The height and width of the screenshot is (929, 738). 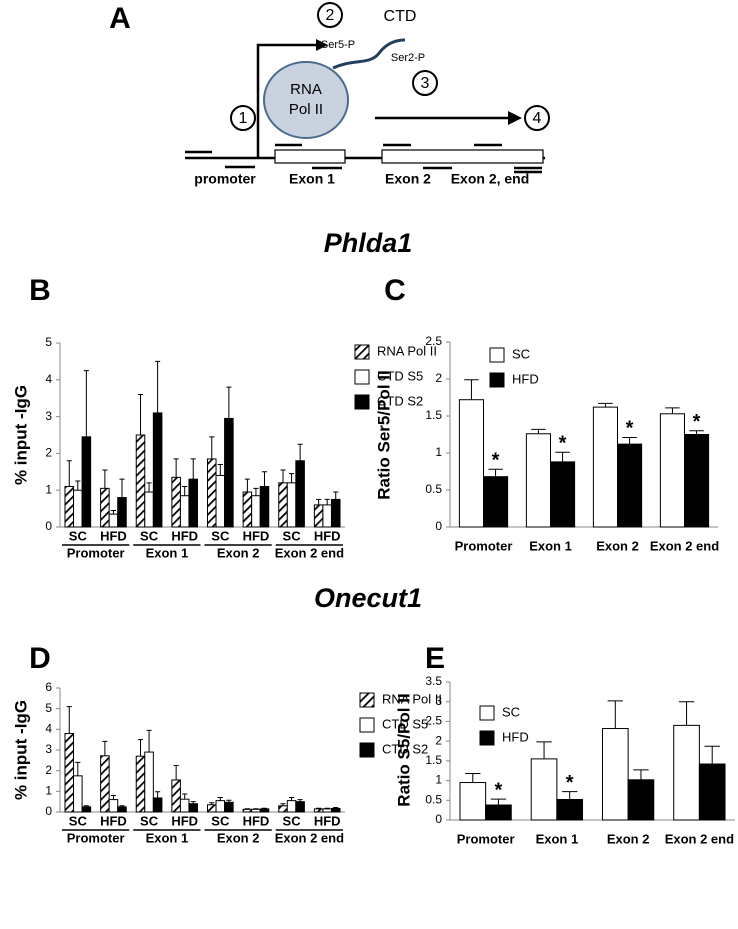 I want to click on y-tick-label: 3, so click(x=48, y=416).